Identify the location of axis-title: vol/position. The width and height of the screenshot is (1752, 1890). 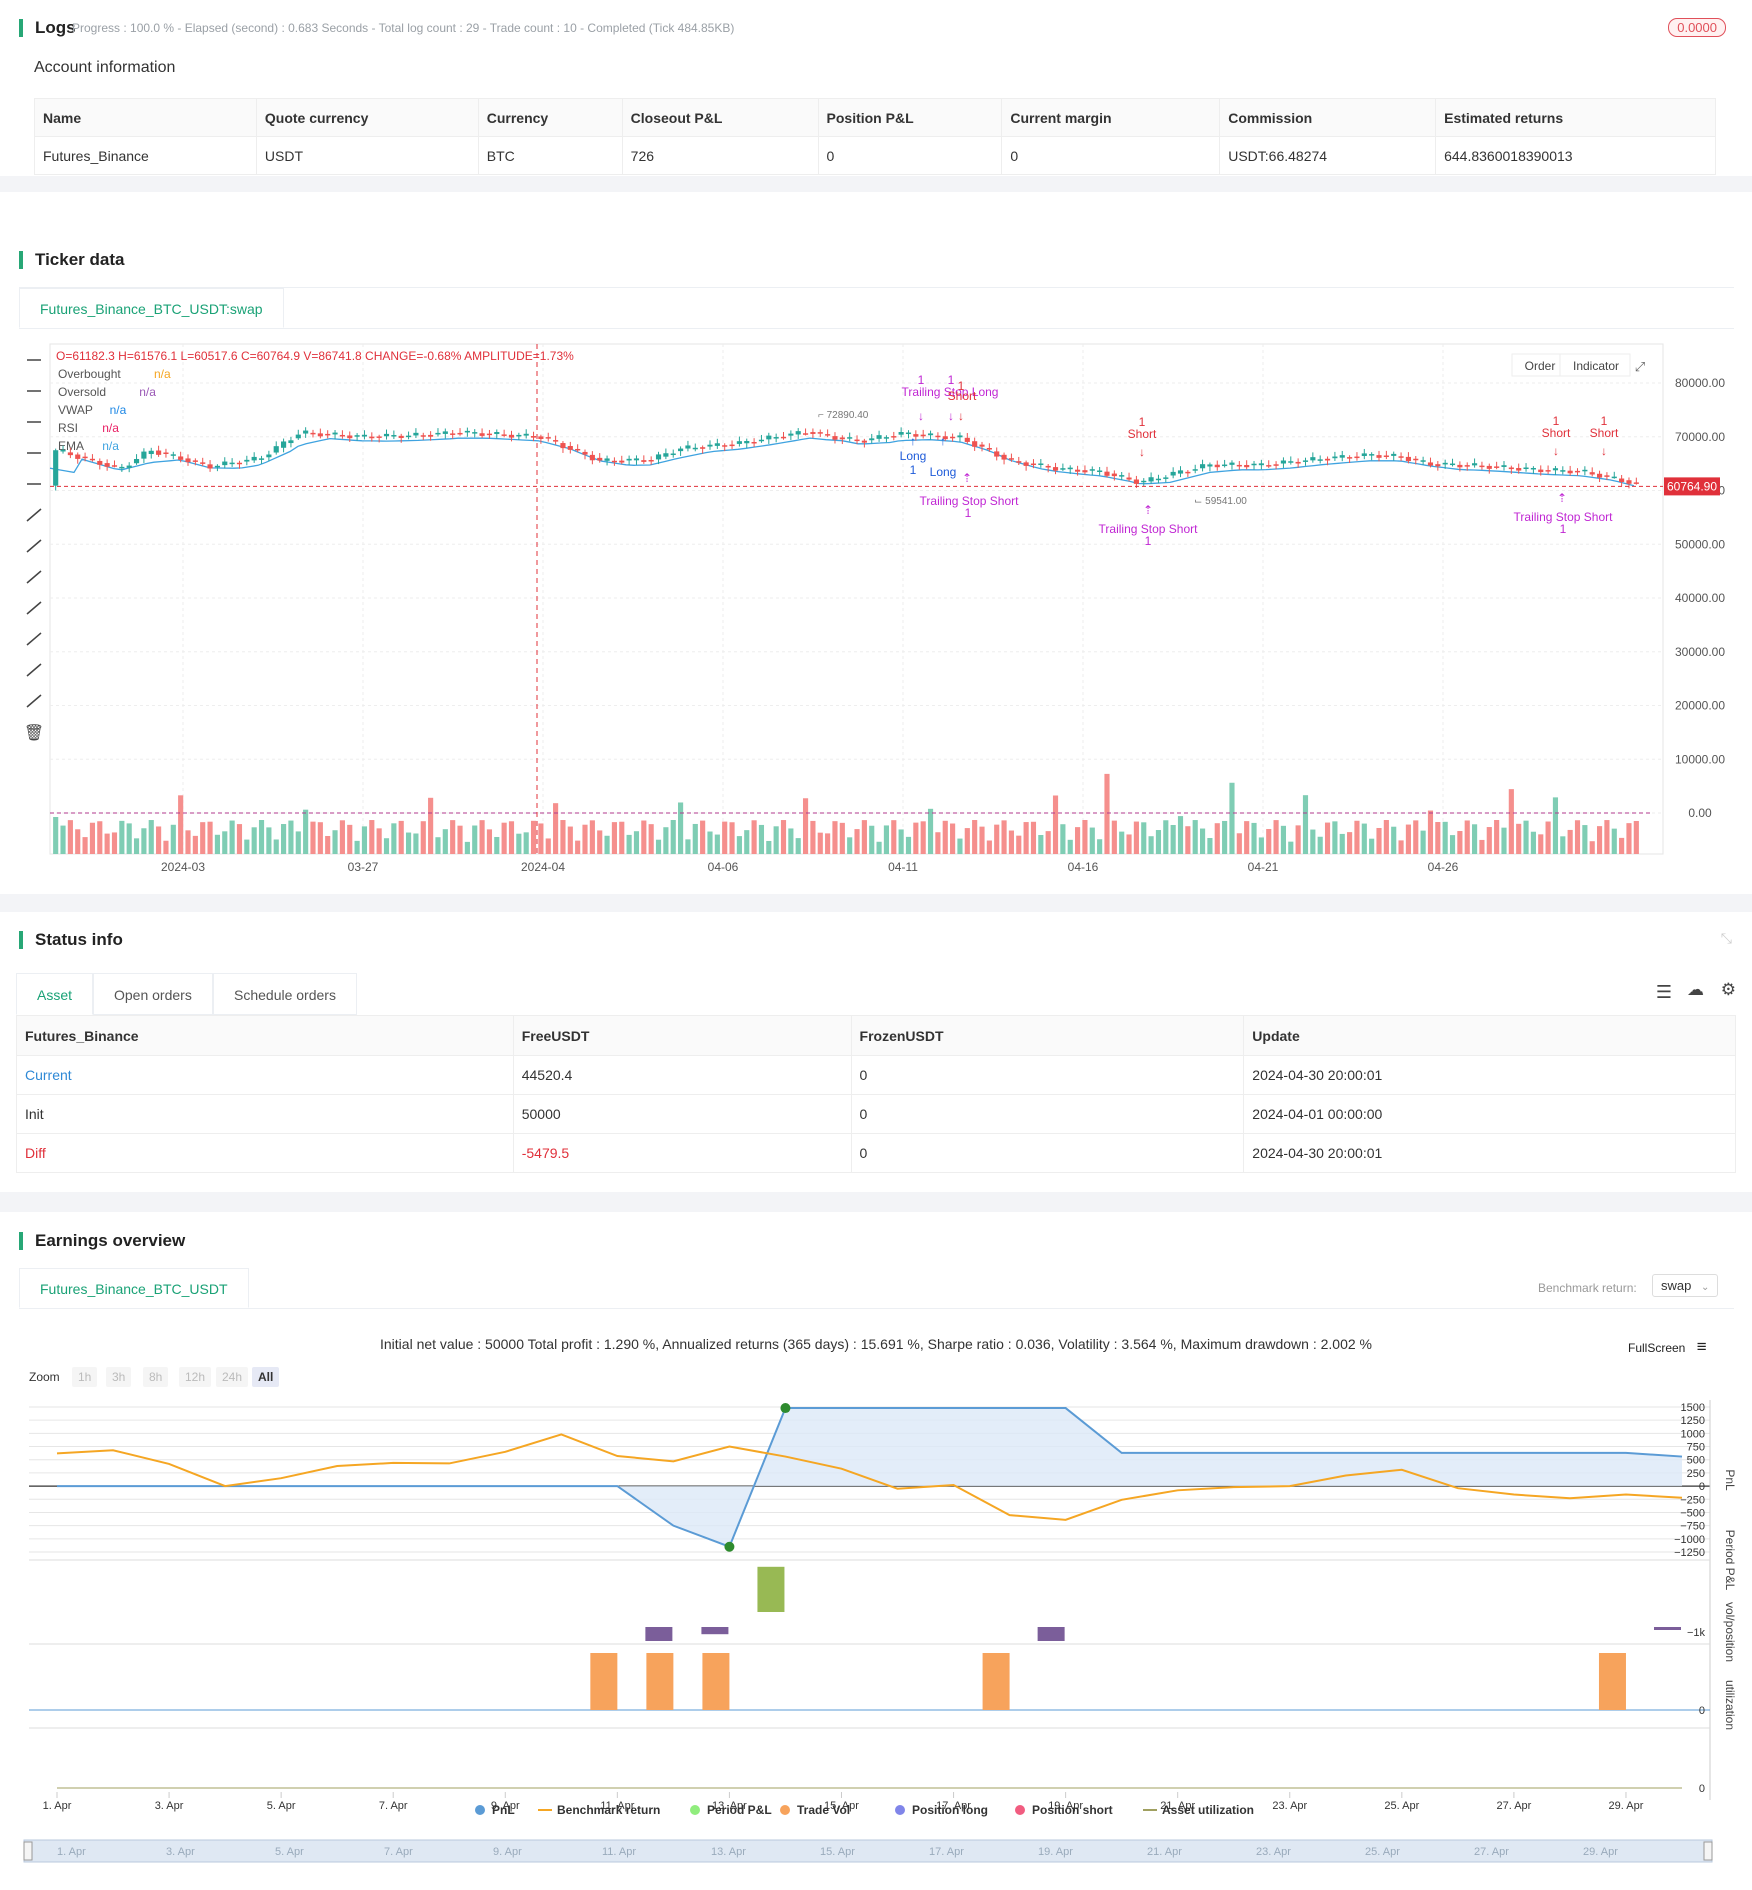
(1730, 1632).